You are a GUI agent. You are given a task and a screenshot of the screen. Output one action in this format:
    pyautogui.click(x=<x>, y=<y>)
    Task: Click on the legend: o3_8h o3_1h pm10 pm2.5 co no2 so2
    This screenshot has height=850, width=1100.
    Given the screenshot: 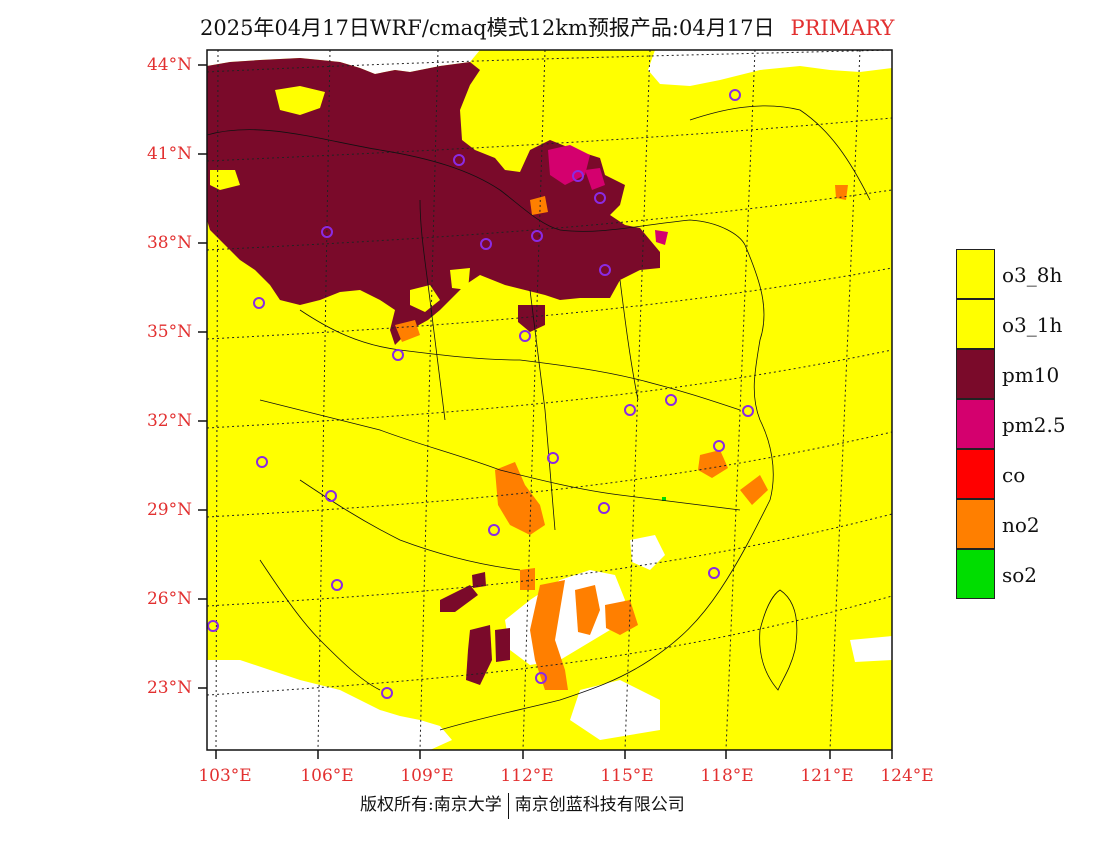 What is the action you would take?
    pyautogui.click(x=1016, y=424)
    